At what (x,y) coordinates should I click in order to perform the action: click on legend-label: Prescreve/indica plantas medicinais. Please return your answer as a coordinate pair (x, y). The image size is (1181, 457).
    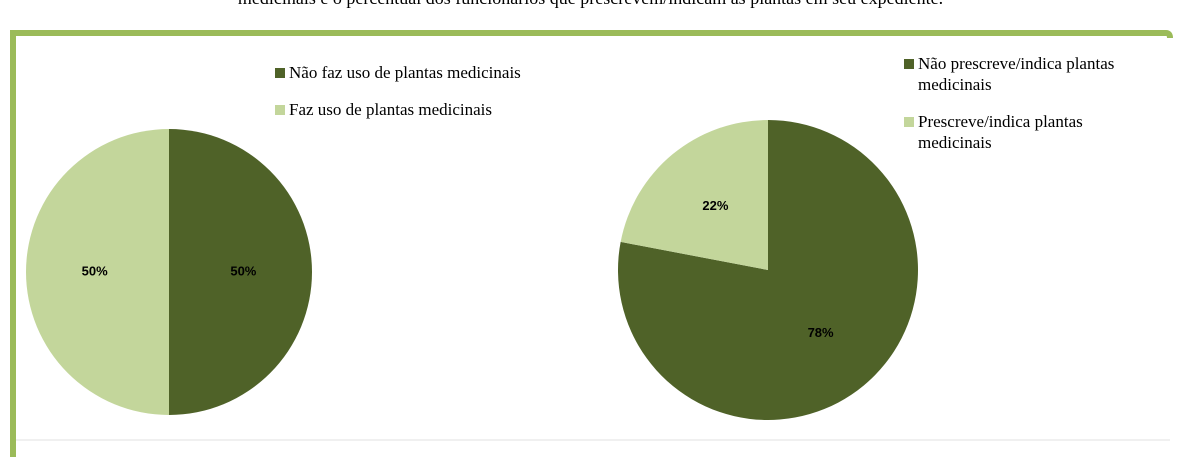
    Looking at the image, I should click on (1000, 132).